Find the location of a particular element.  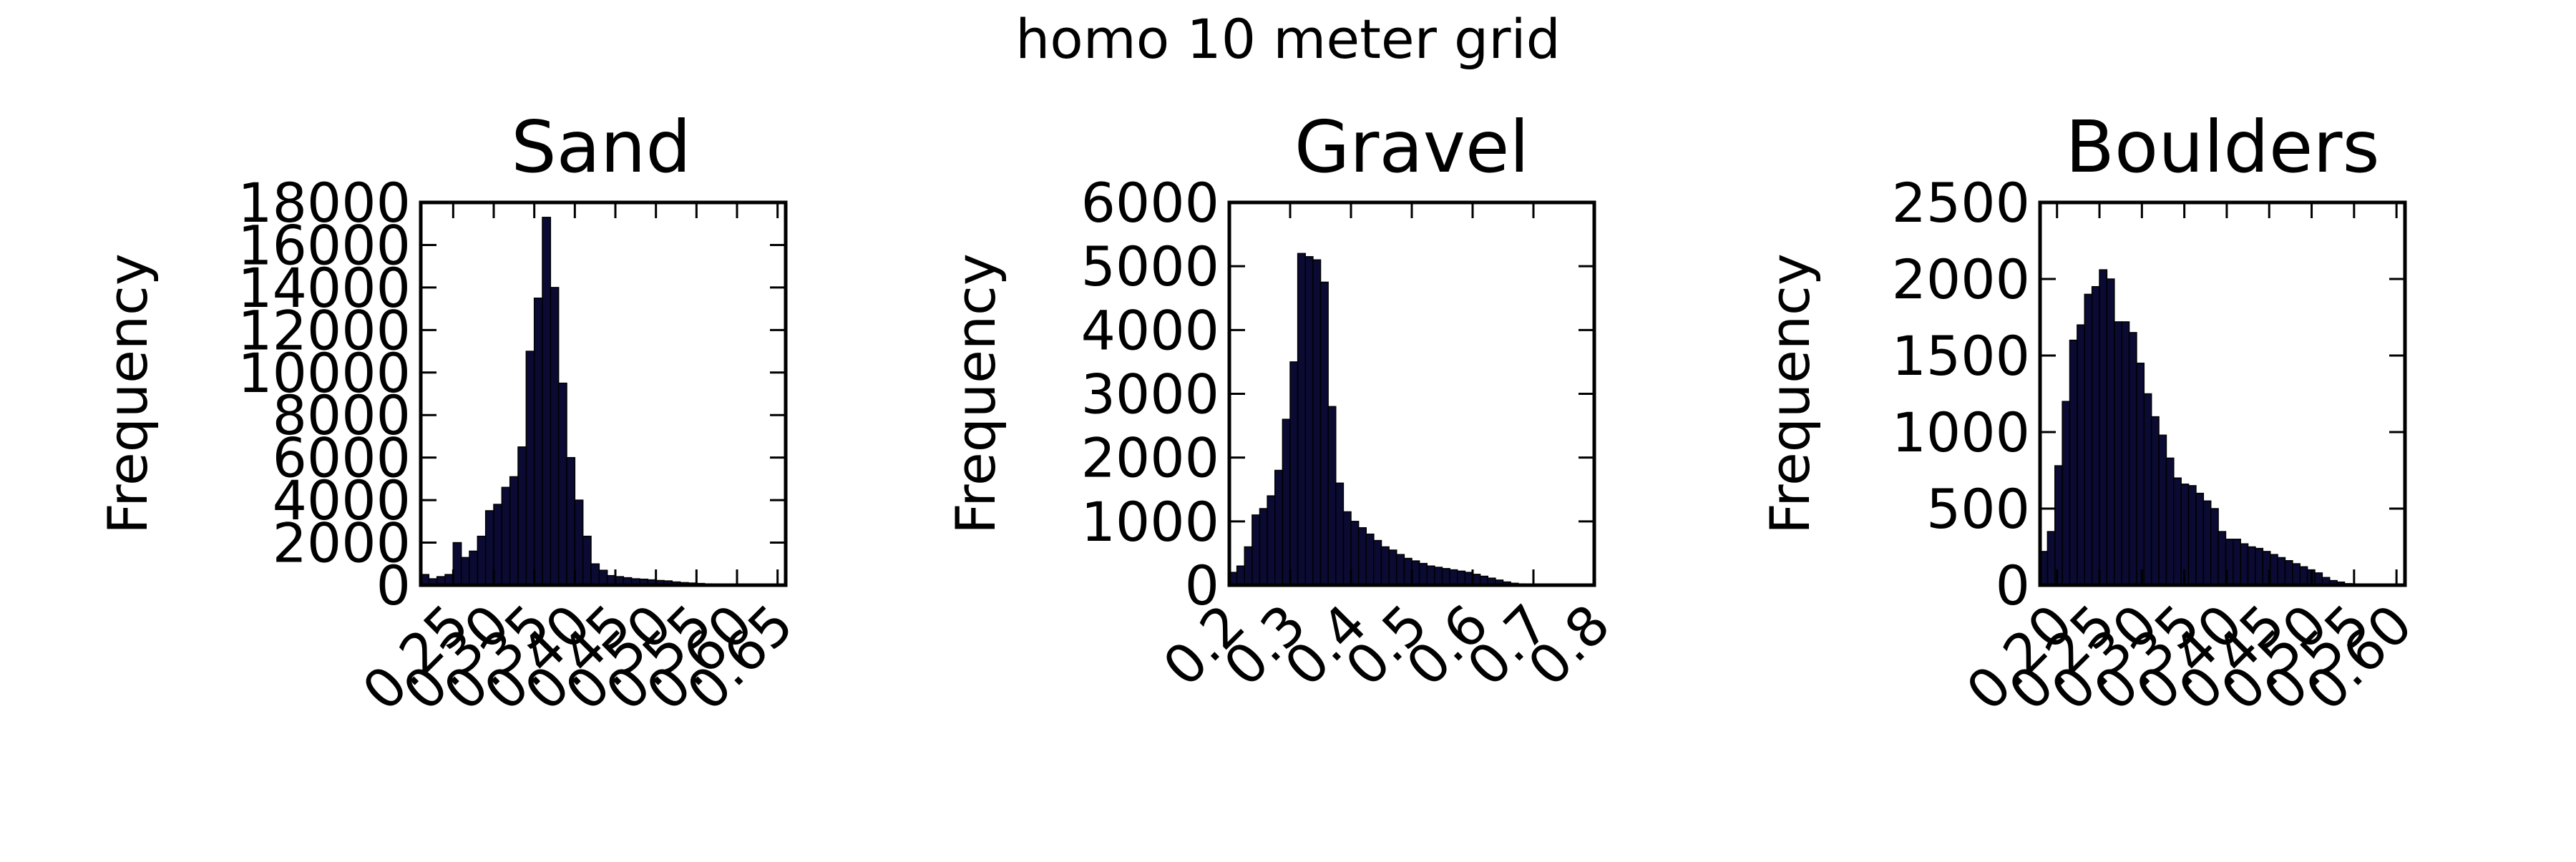

y-tick-label: 2500 is located at coordinates (1961, 203).